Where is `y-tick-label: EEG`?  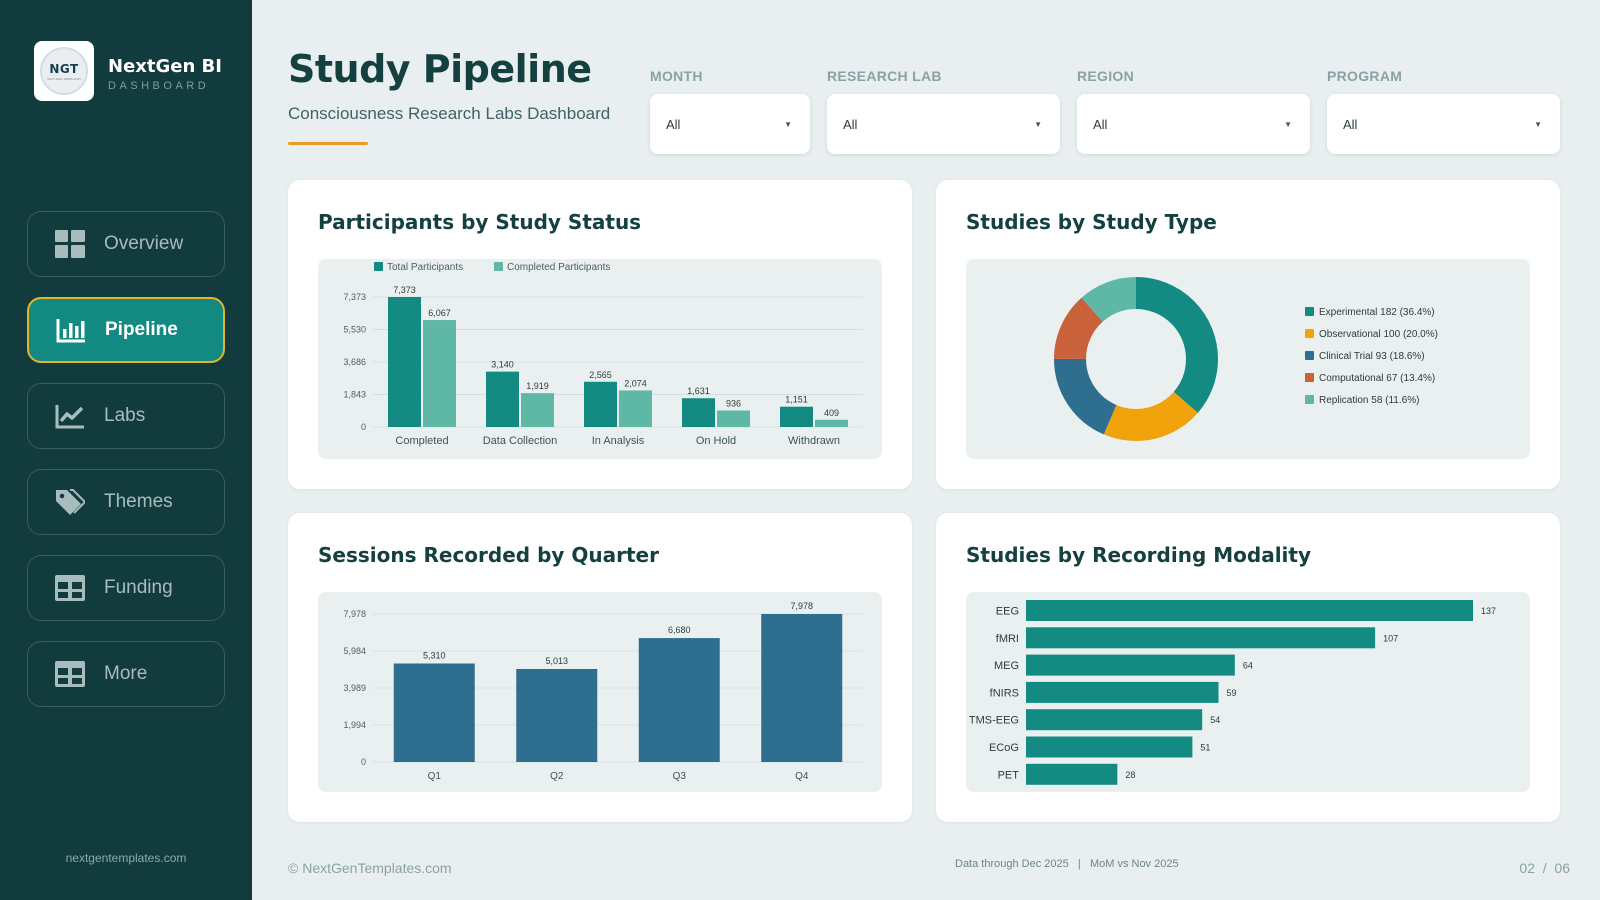
y-tick-label: EEG is located at coordinates (1007, 612).